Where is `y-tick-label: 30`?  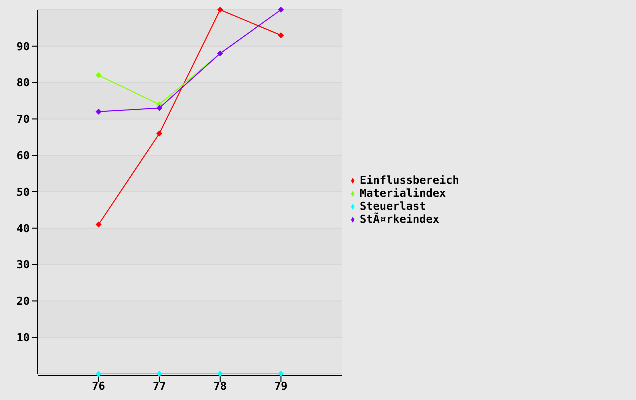
y-tick-label: 30 is located at coordinates (23, 265).